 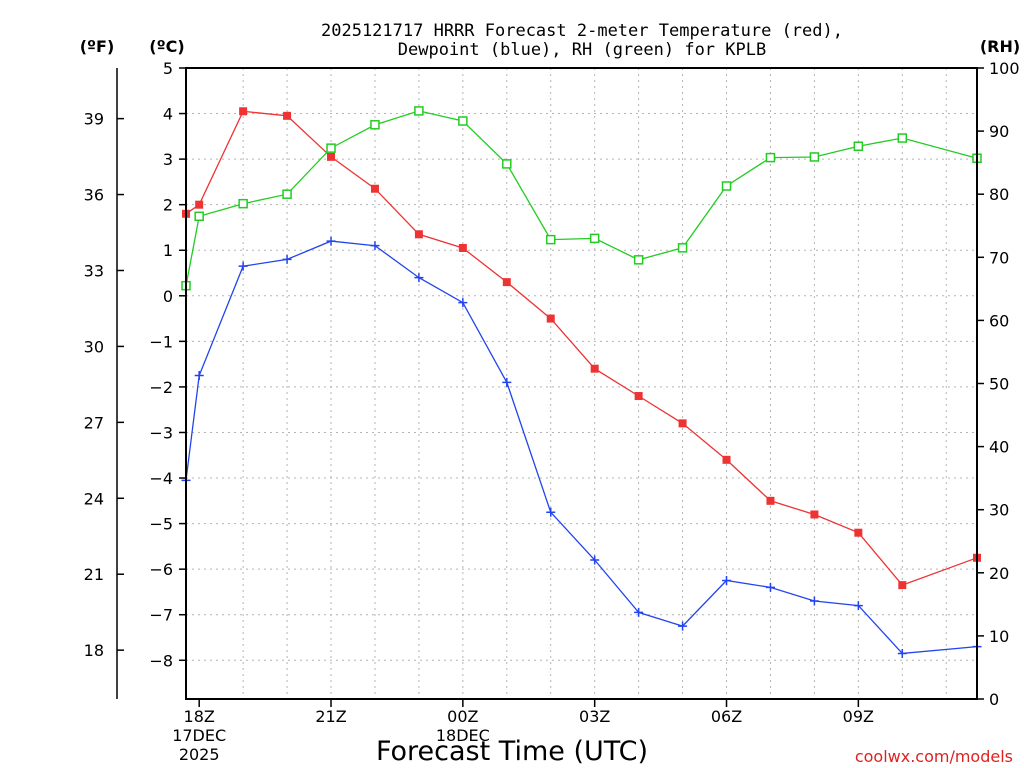 What do you see at coordinates (166, 46) in the screenshot?
I see `celsius-unit-label: (ºC)` at bounding box center [166, 46].